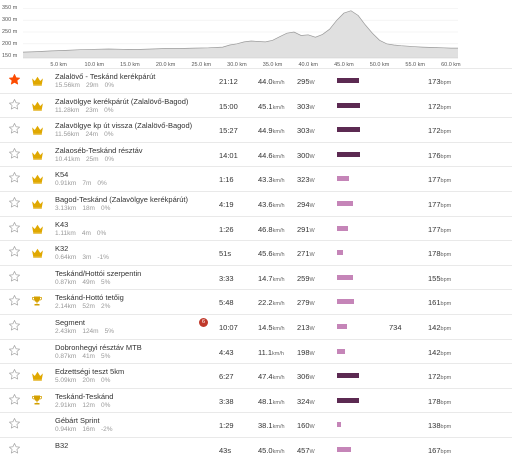  I want to click on segment-power: 259W, so click(306, 278).